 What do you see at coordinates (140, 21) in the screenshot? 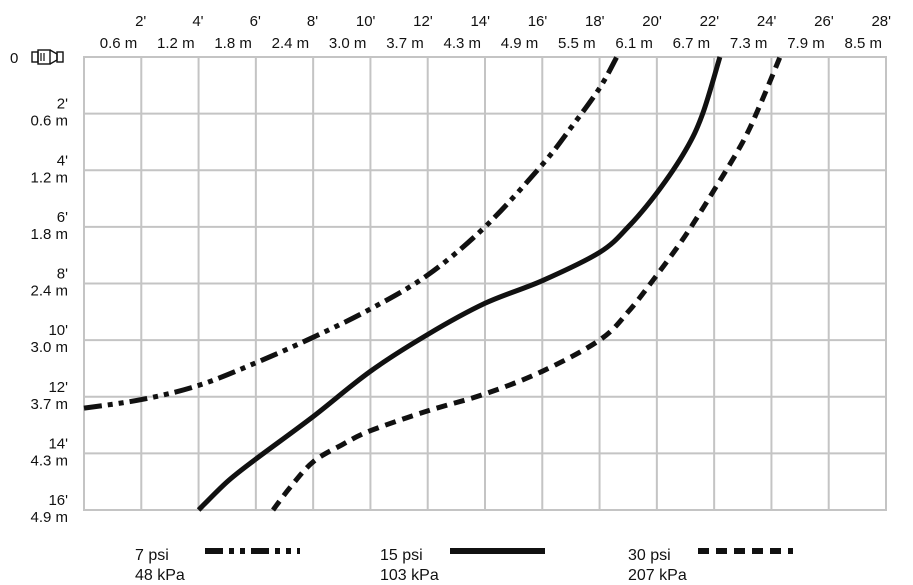
I see `x-tick-label-ft: 2'` at bounding box center [140, 21].